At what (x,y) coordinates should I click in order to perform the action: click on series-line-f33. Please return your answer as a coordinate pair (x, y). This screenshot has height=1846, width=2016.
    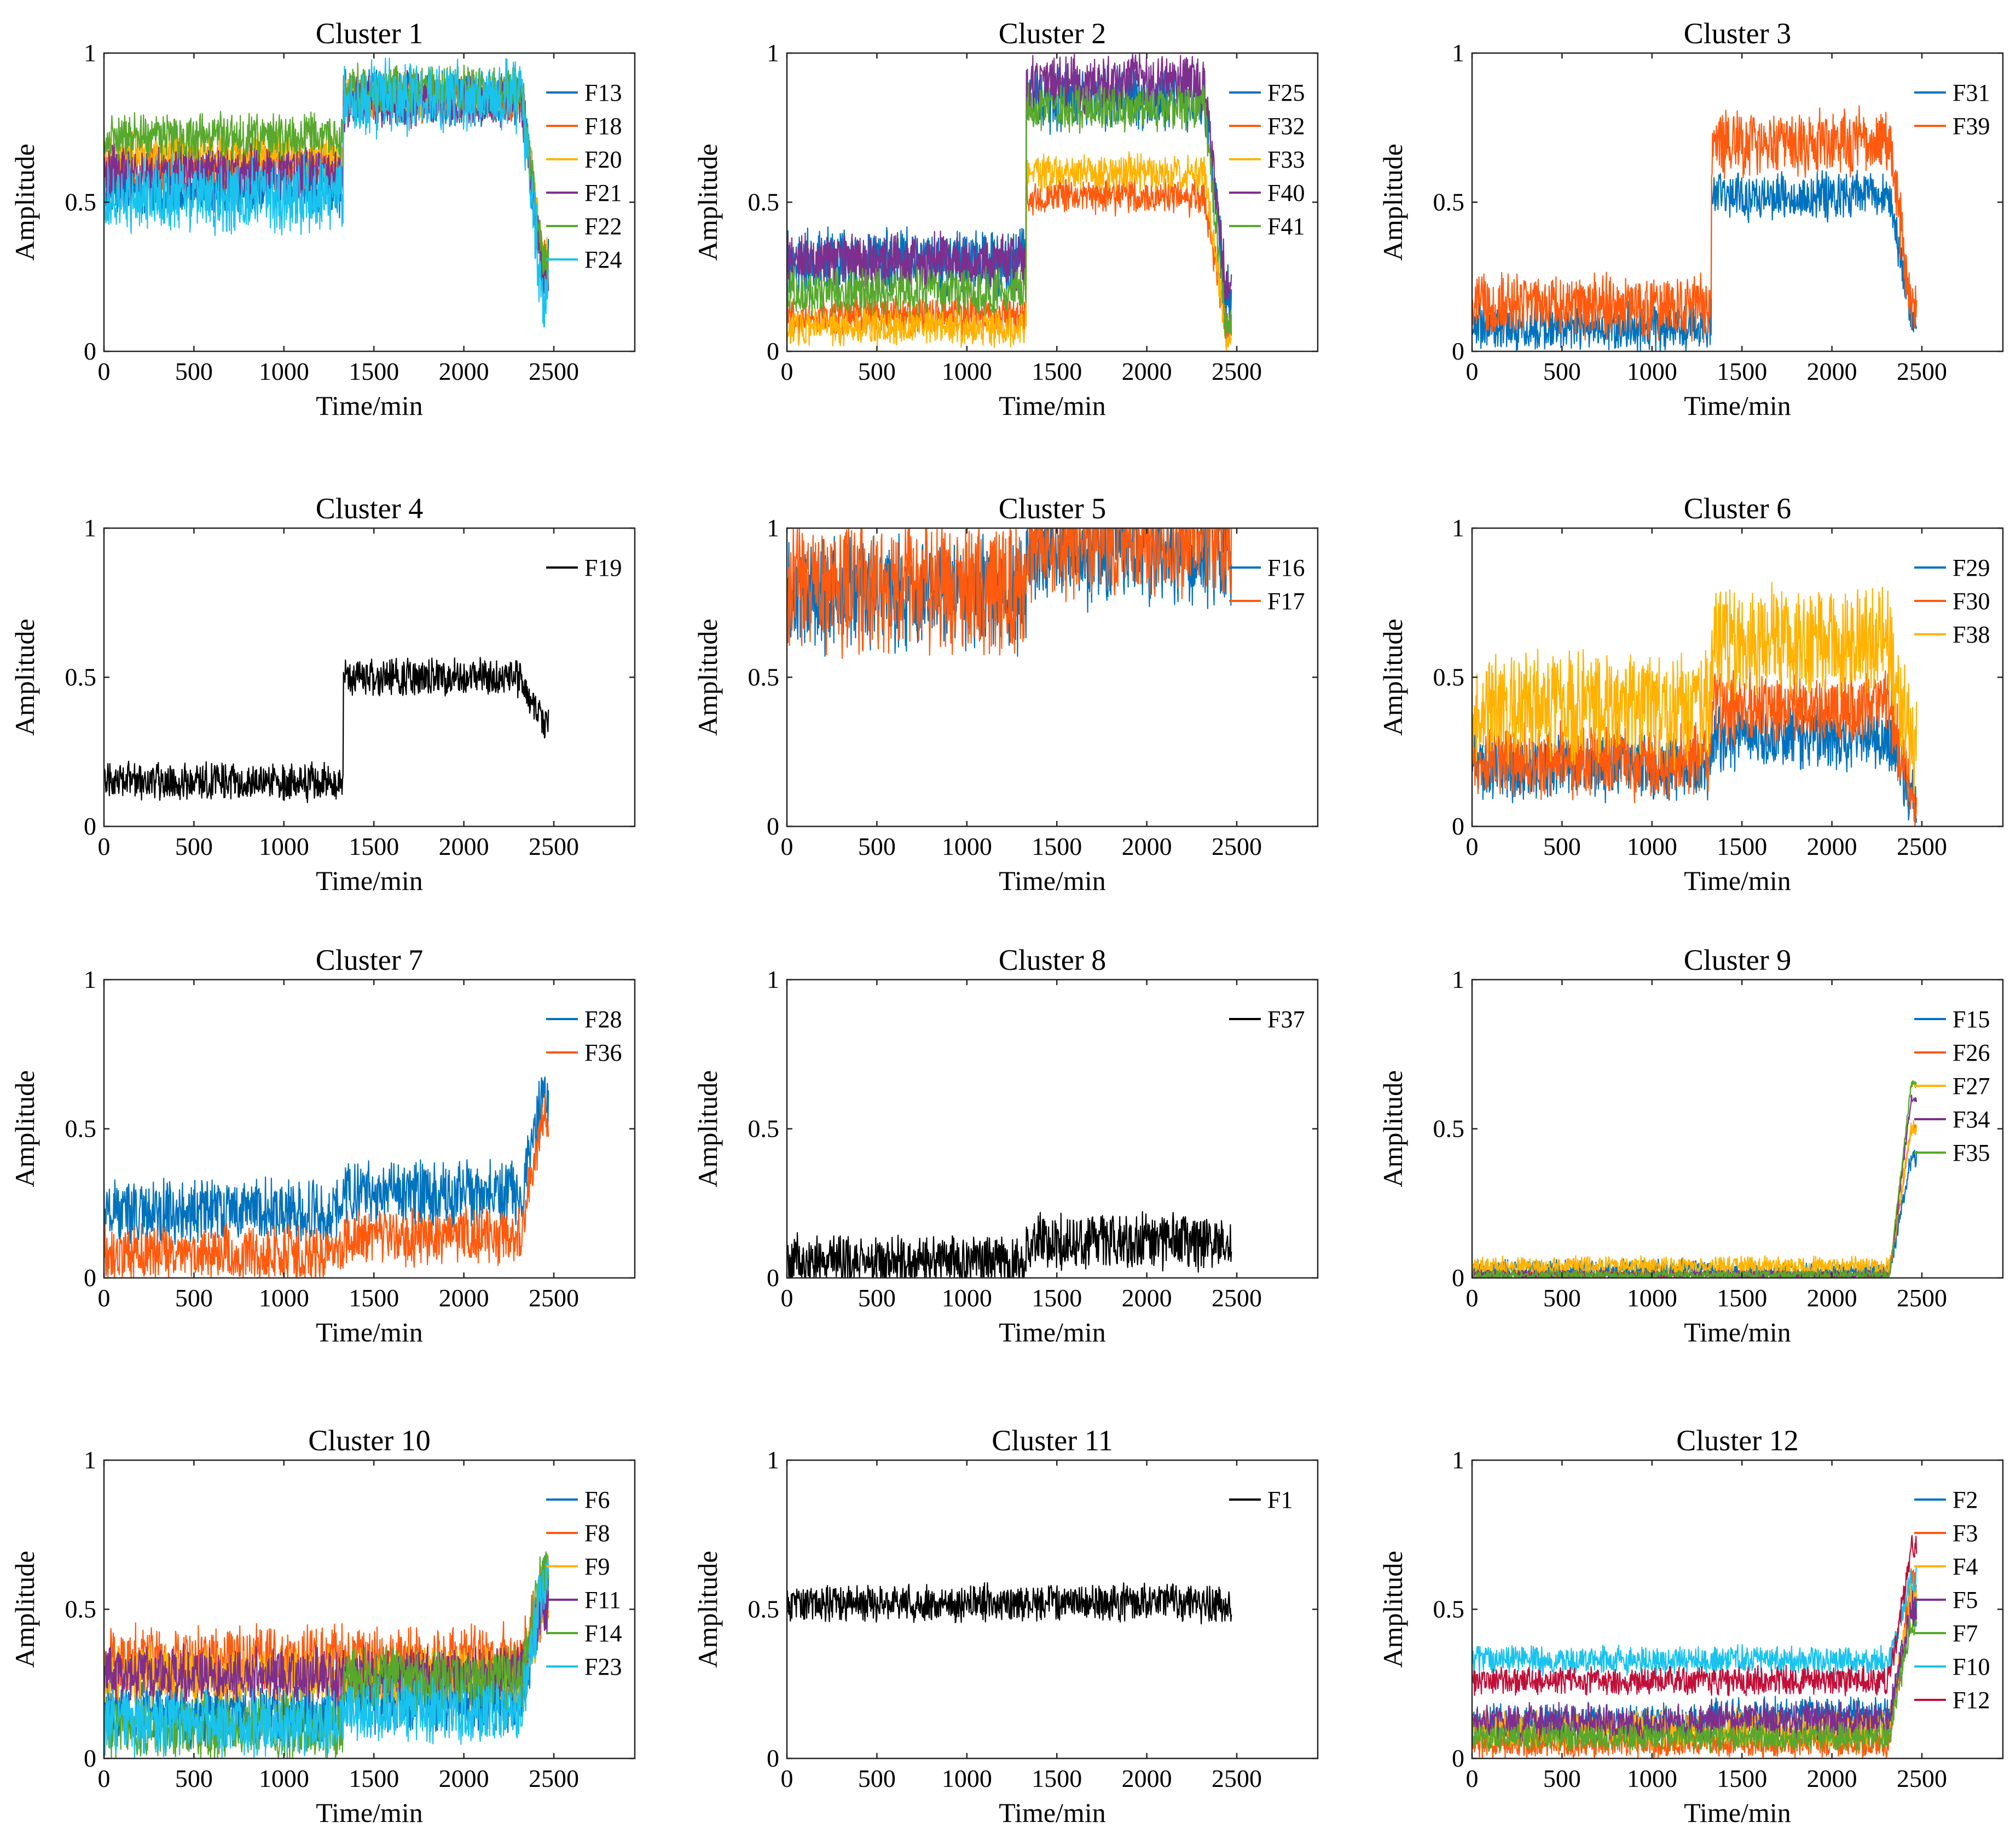
    Looking at the image, I should click on (1009, 251).